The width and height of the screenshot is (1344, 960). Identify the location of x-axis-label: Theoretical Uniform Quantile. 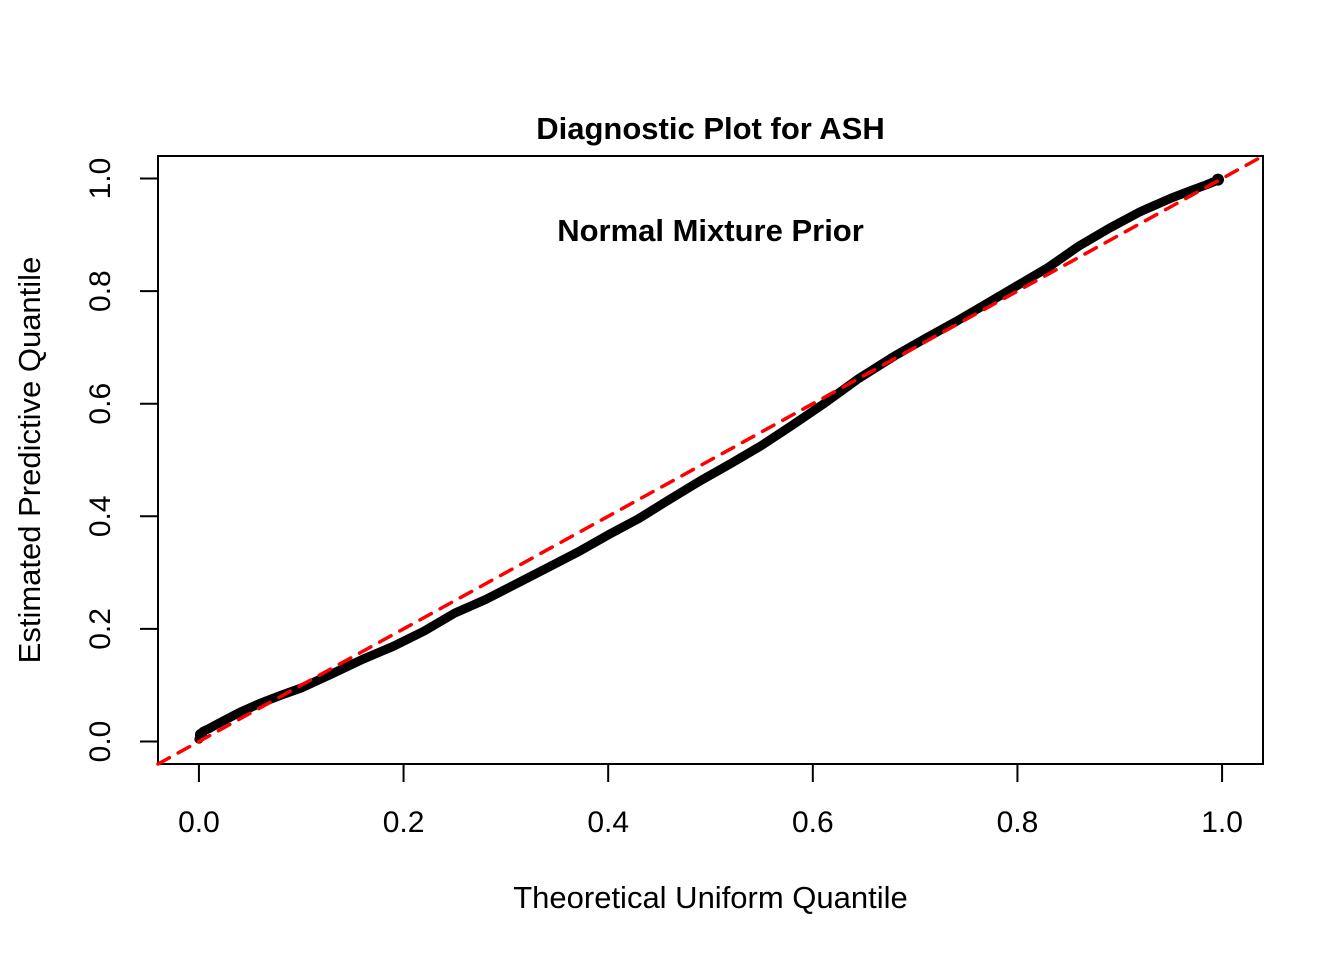
(710, 897).